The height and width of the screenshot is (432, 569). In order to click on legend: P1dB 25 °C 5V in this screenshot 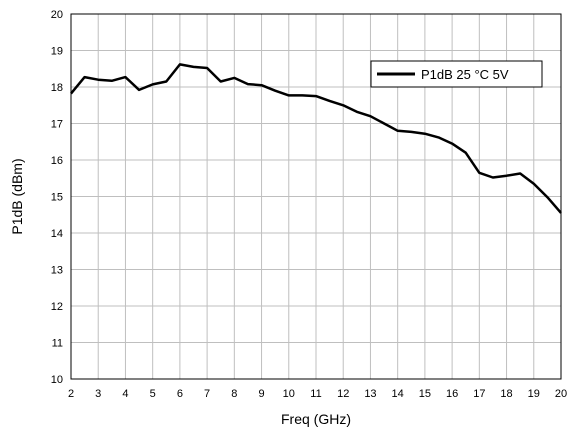, I will do `click(456, 74)`.